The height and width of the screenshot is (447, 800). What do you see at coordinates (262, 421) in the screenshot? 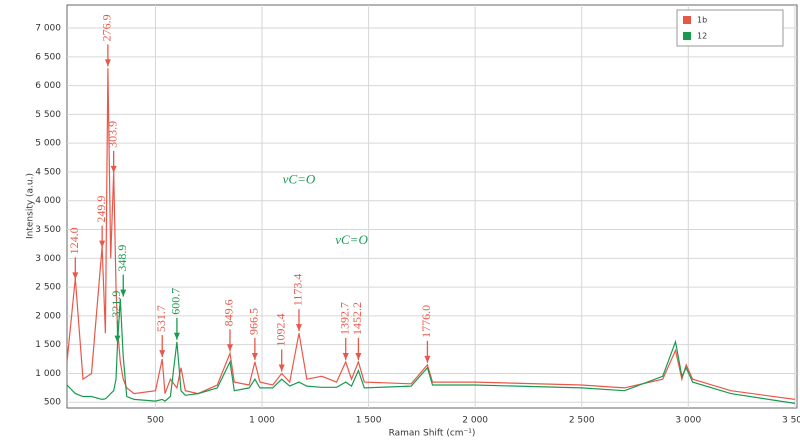
I see `x-tick-label: 1 000` at bounding box center [262, 421].